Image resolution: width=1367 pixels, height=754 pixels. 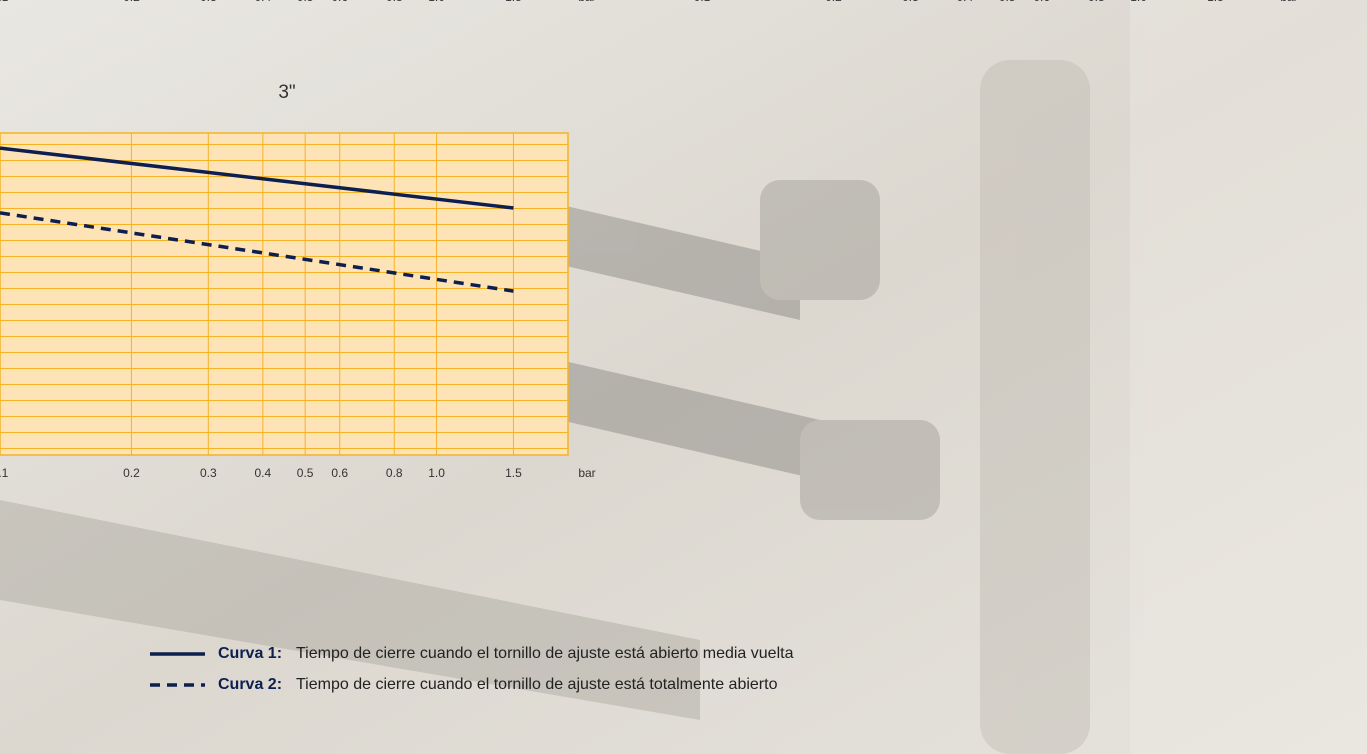 I want to click on legend-name: Curva 1:, so click(x=250, y=653).